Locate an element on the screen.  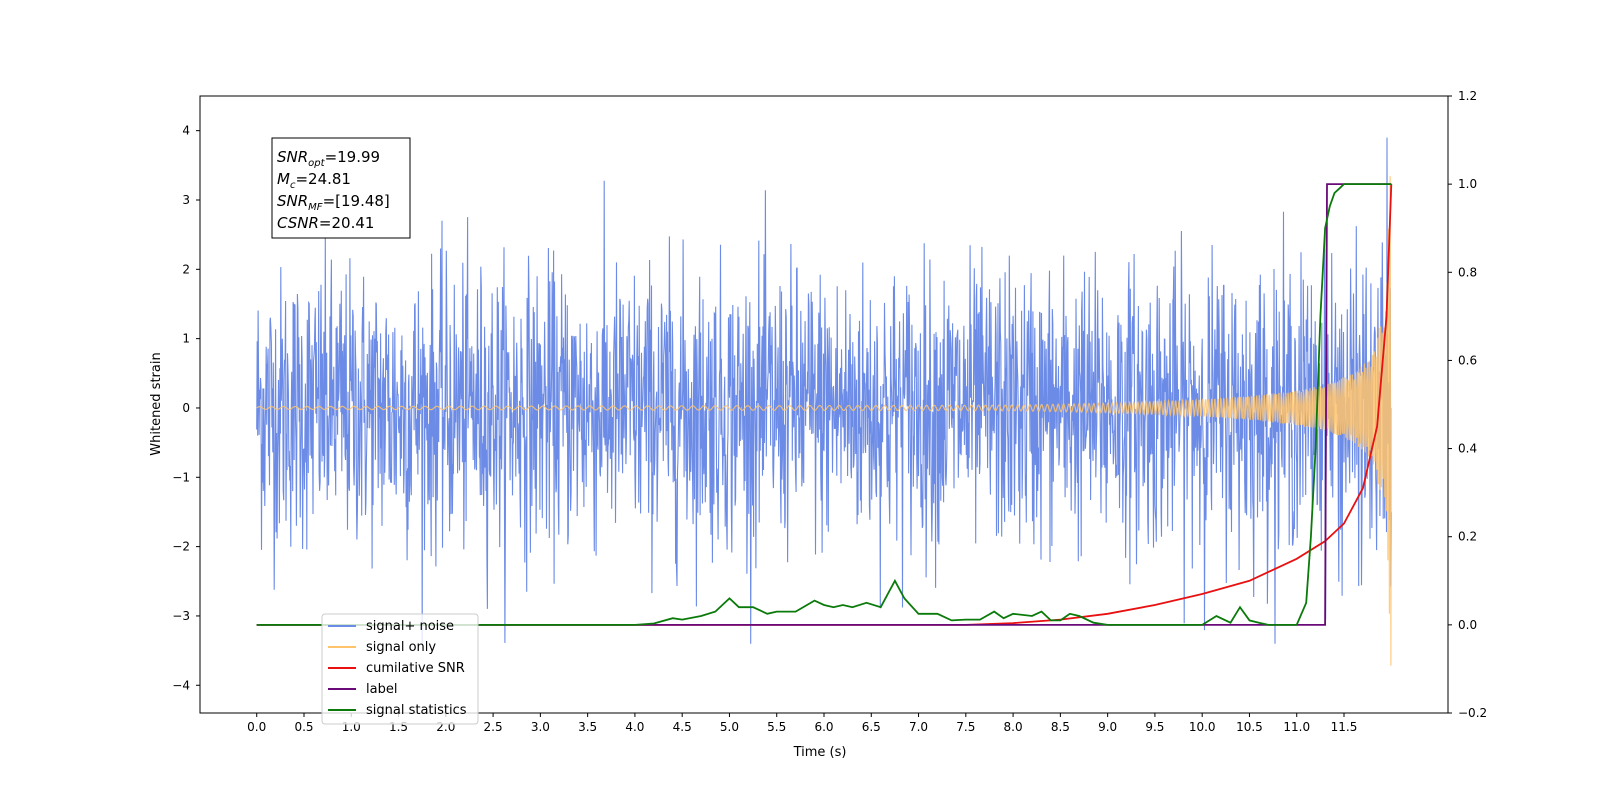
x-tick-label: 10.0 is located at coordinates (1202, 727).